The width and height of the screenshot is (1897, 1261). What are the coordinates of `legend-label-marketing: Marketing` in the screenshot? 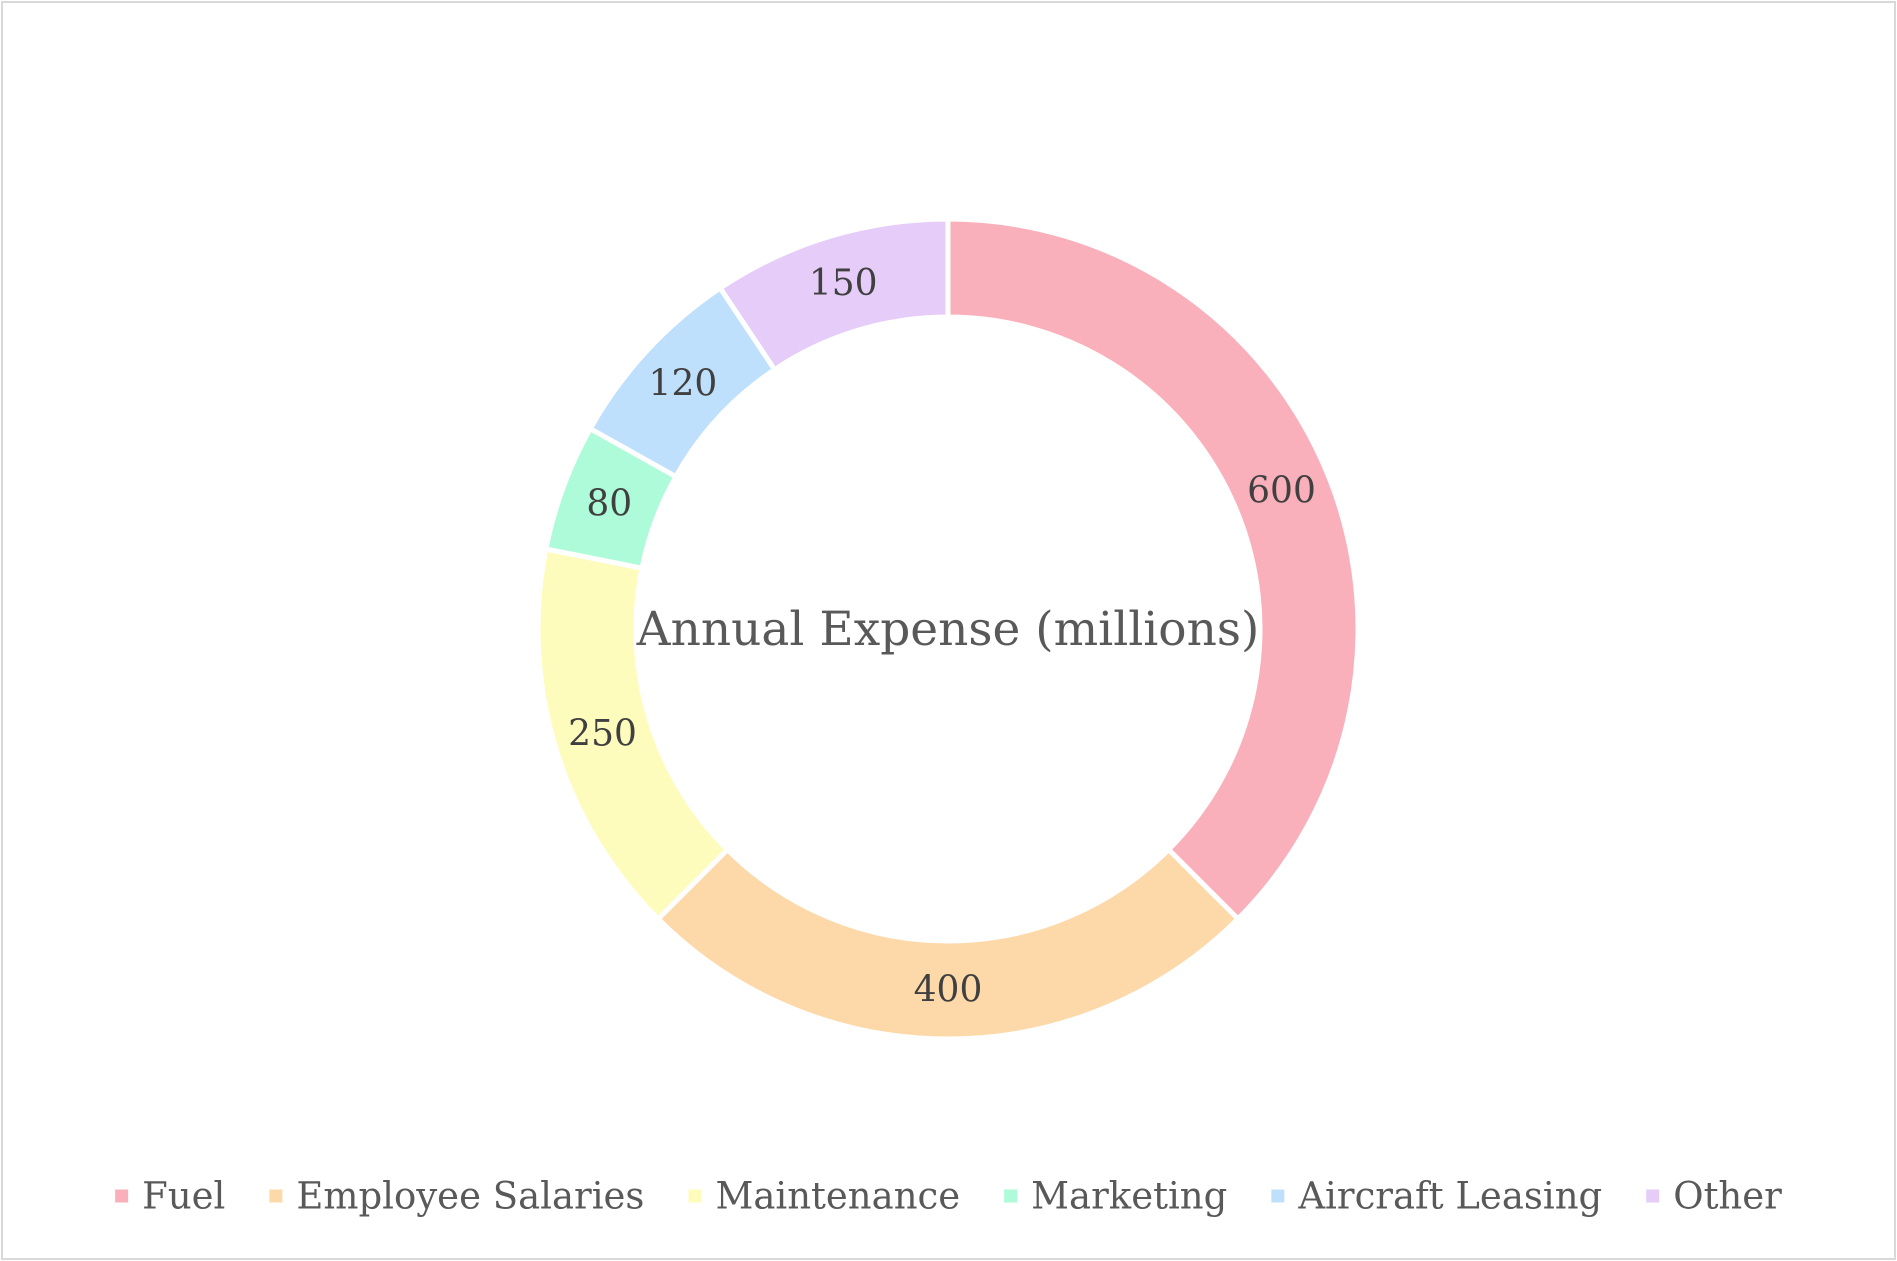 It's located at (1129, 1196).